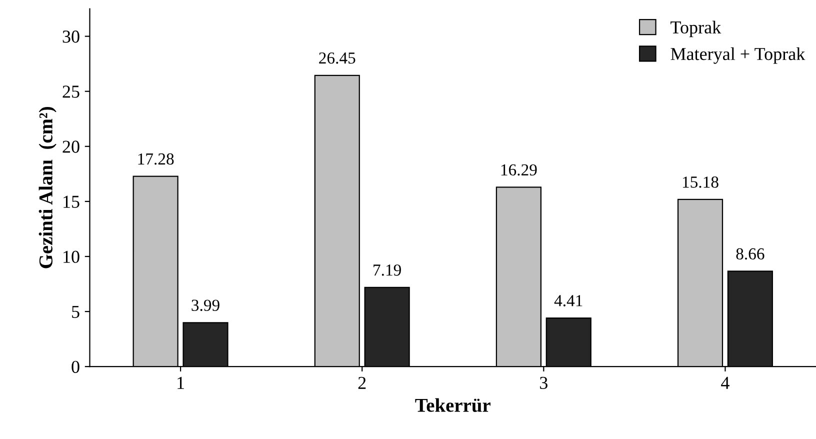 The height and width of the screenshot is (439, 816). I want to click on data-label: 26.45, so click(337, 58).